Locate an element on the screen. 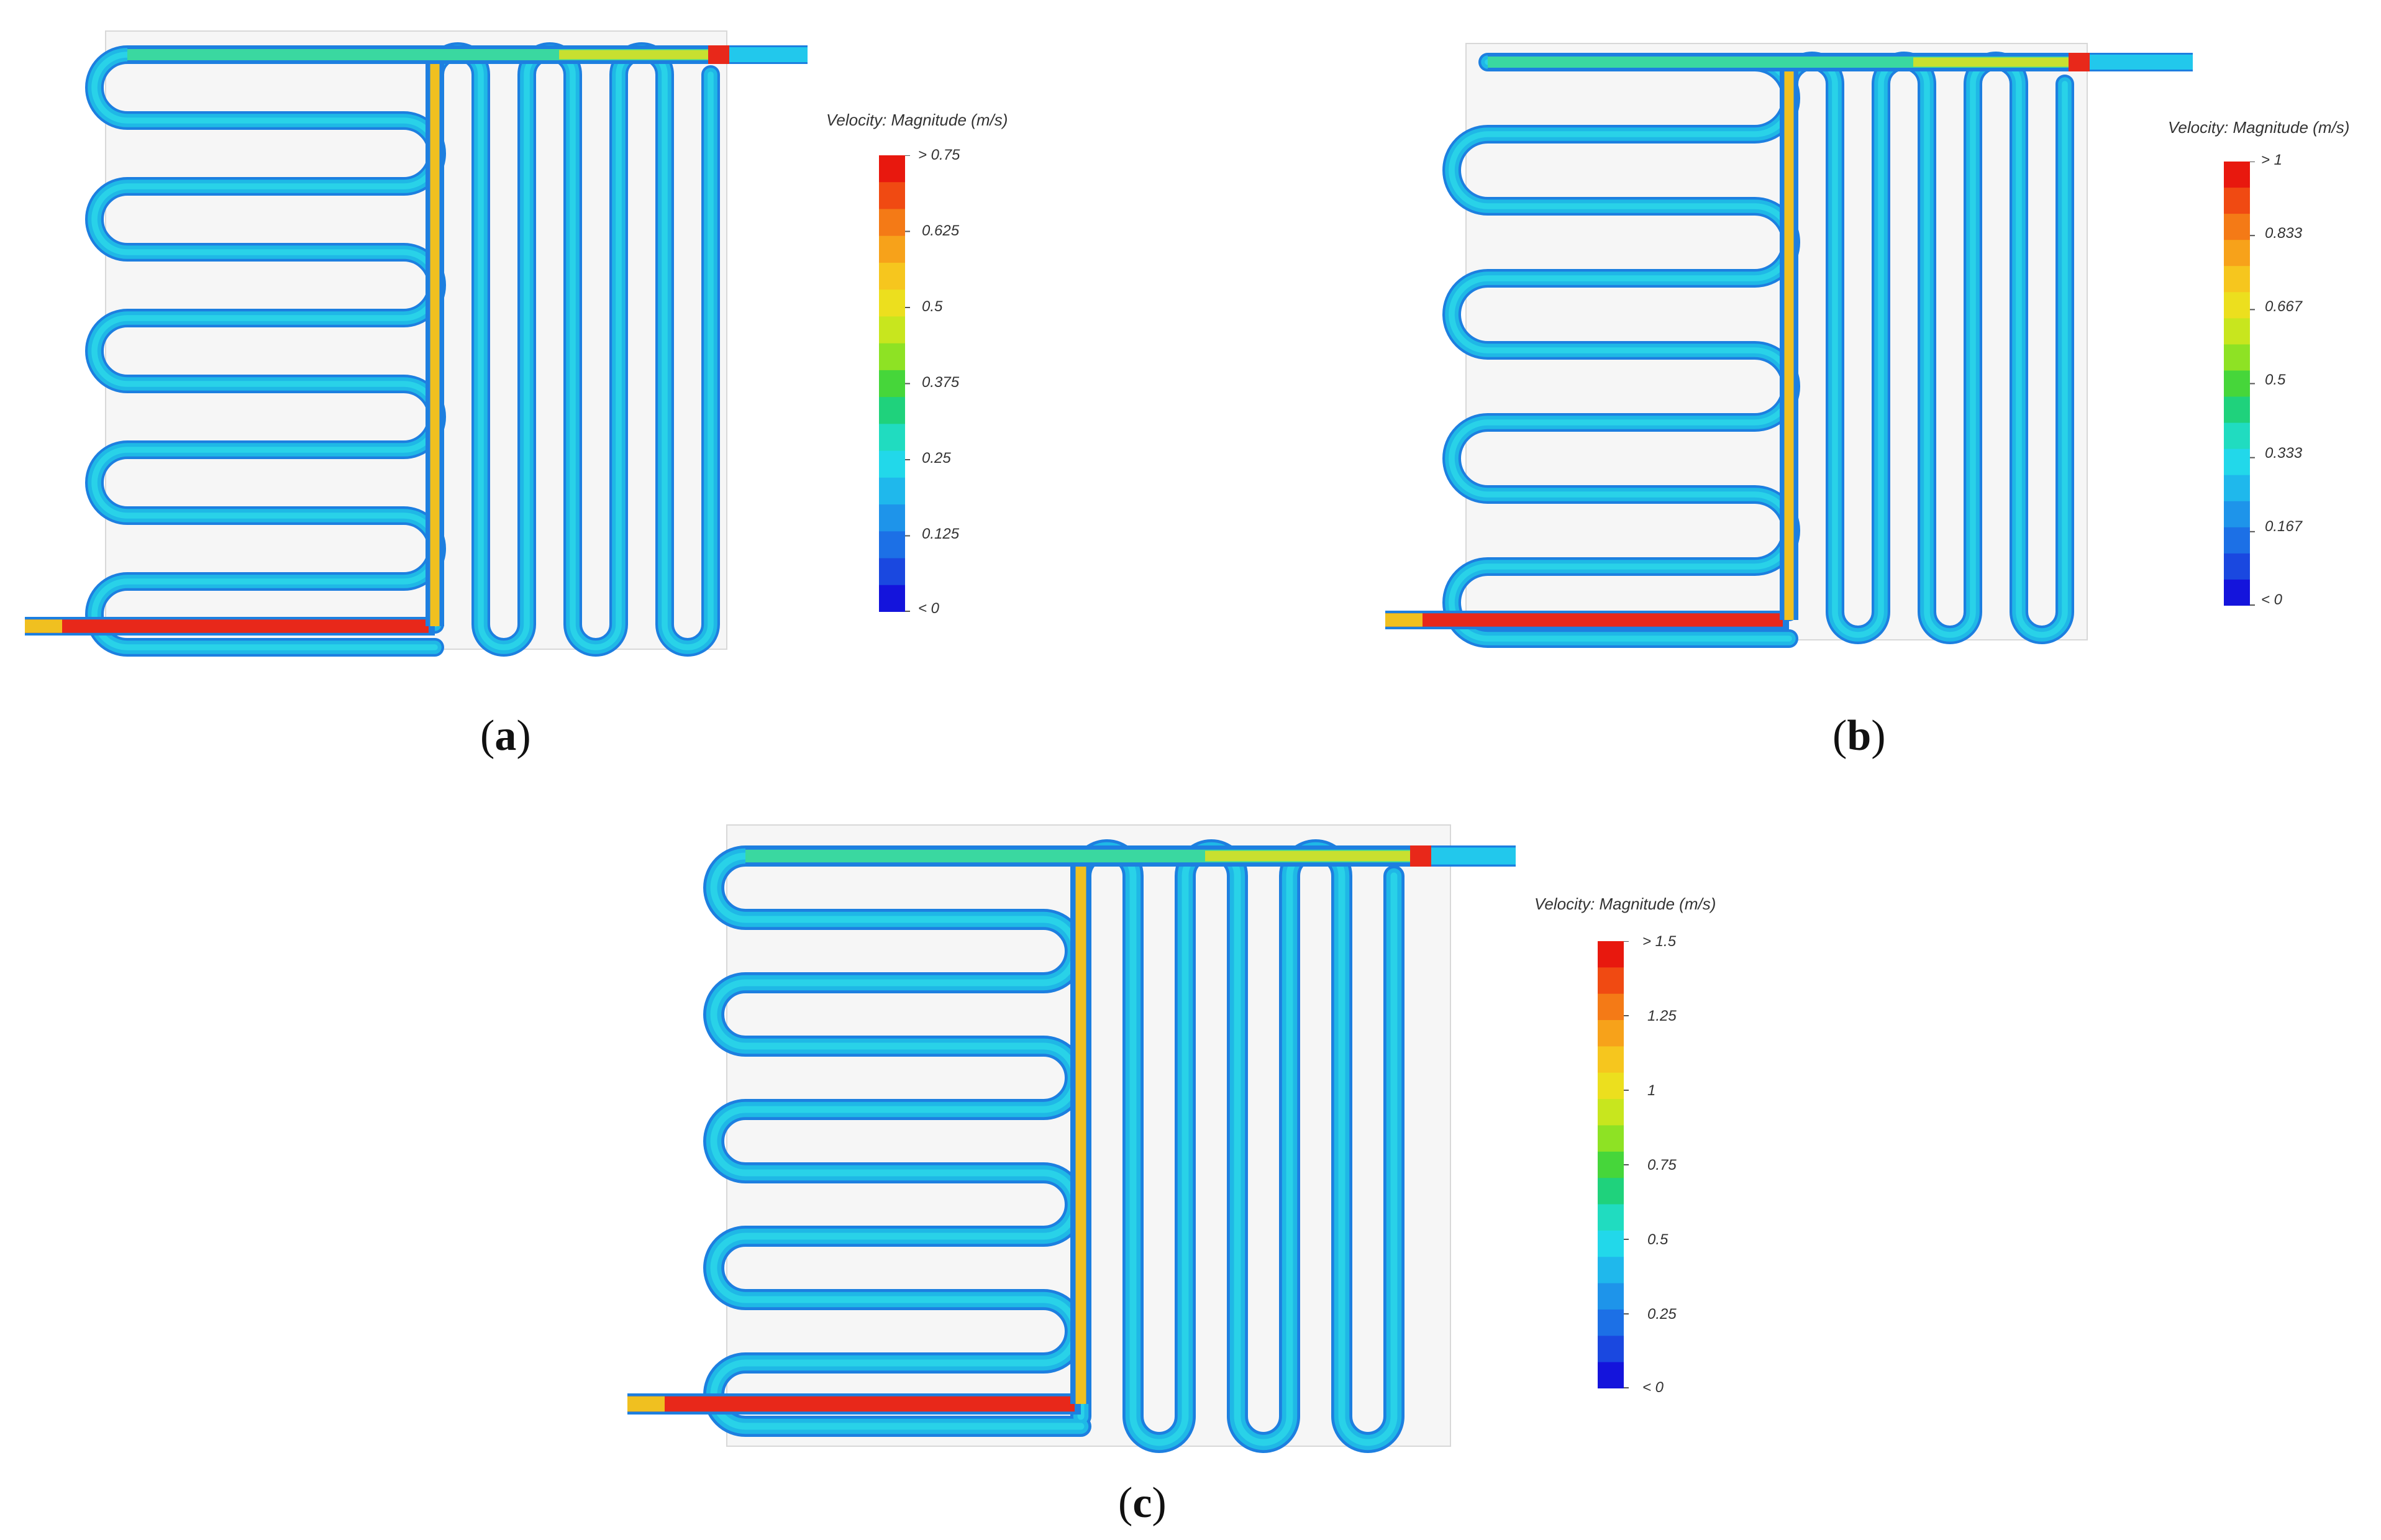  tick-a-0: > 0.75 is located at coordinates (939, 155).